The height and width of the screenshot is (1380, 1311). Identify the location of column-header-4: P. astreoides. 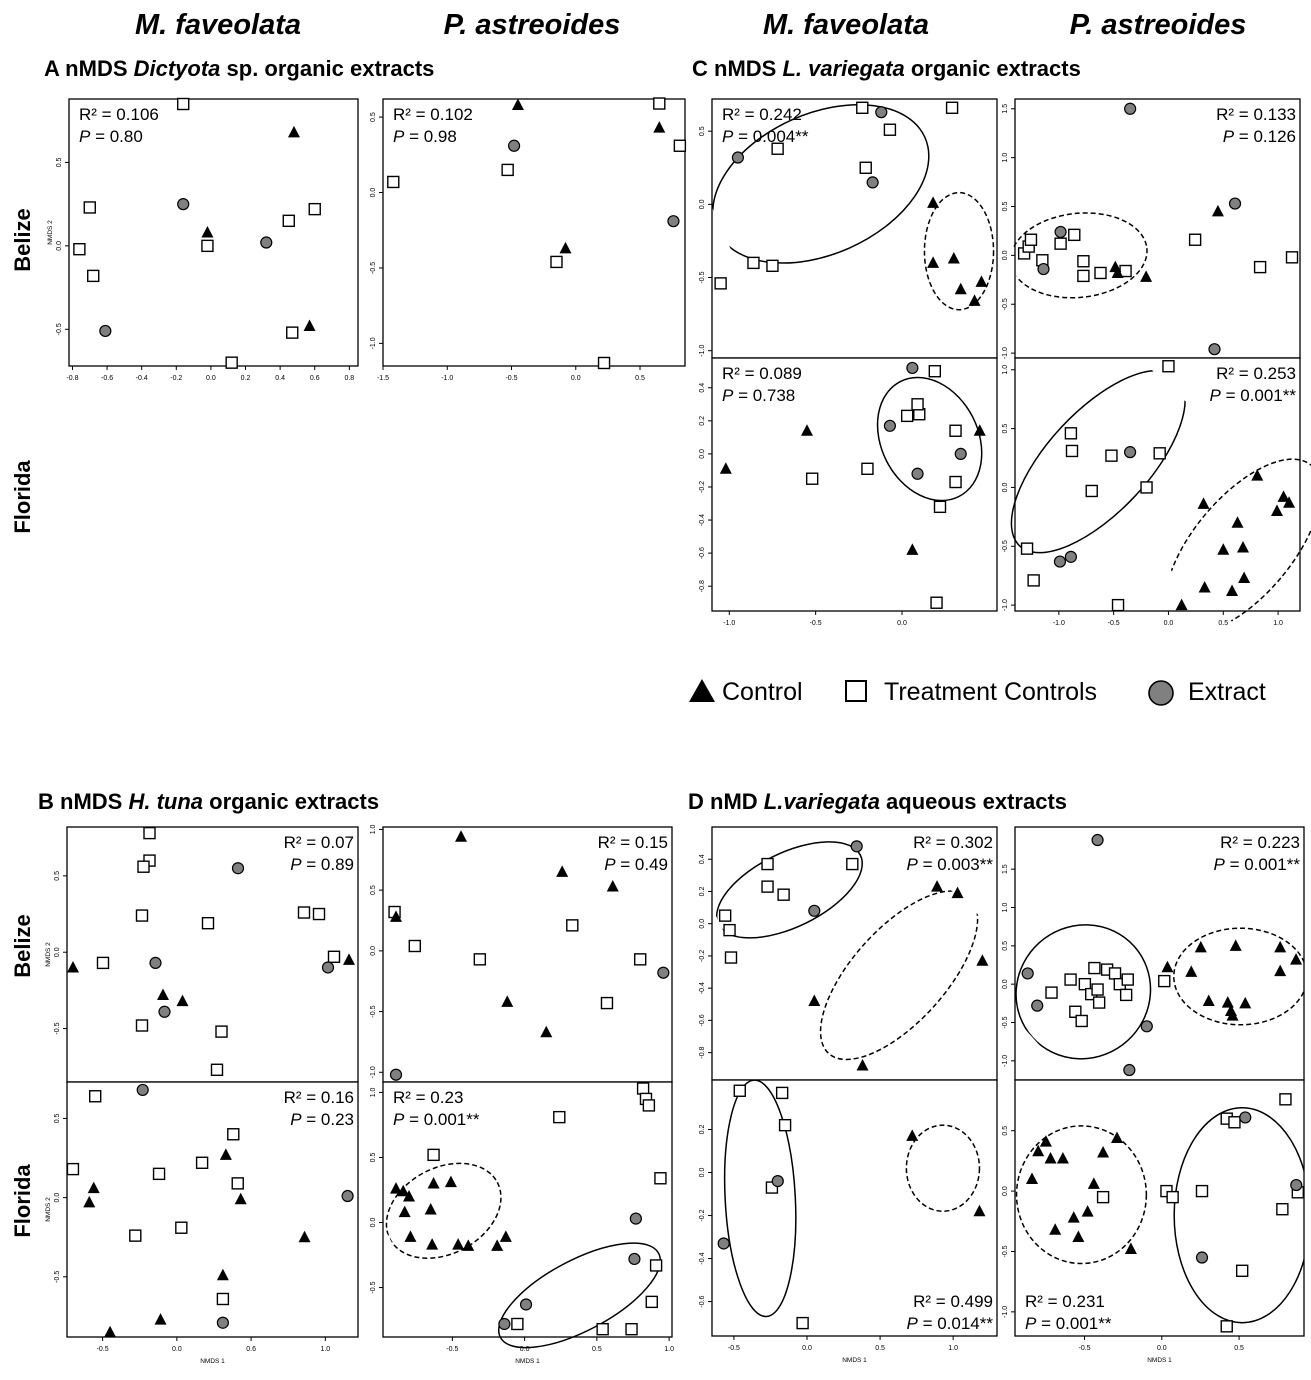
(1158, 25).